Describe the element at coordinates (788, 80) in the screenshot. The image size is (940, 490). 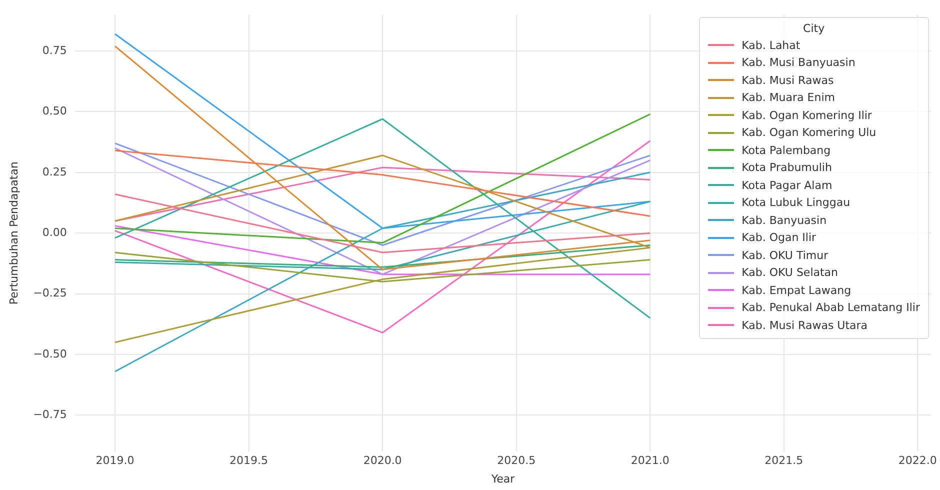
I see `legend-label: Kab. Musi Rawas` at that location.